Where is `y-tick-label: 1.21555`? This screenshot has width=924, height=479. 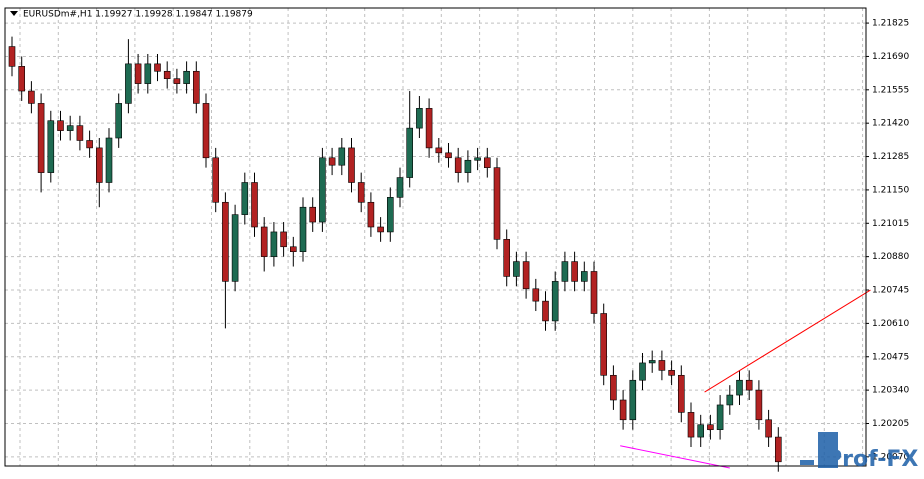 y-tick-label: 1.21555 is located at coordinates (890, 90).